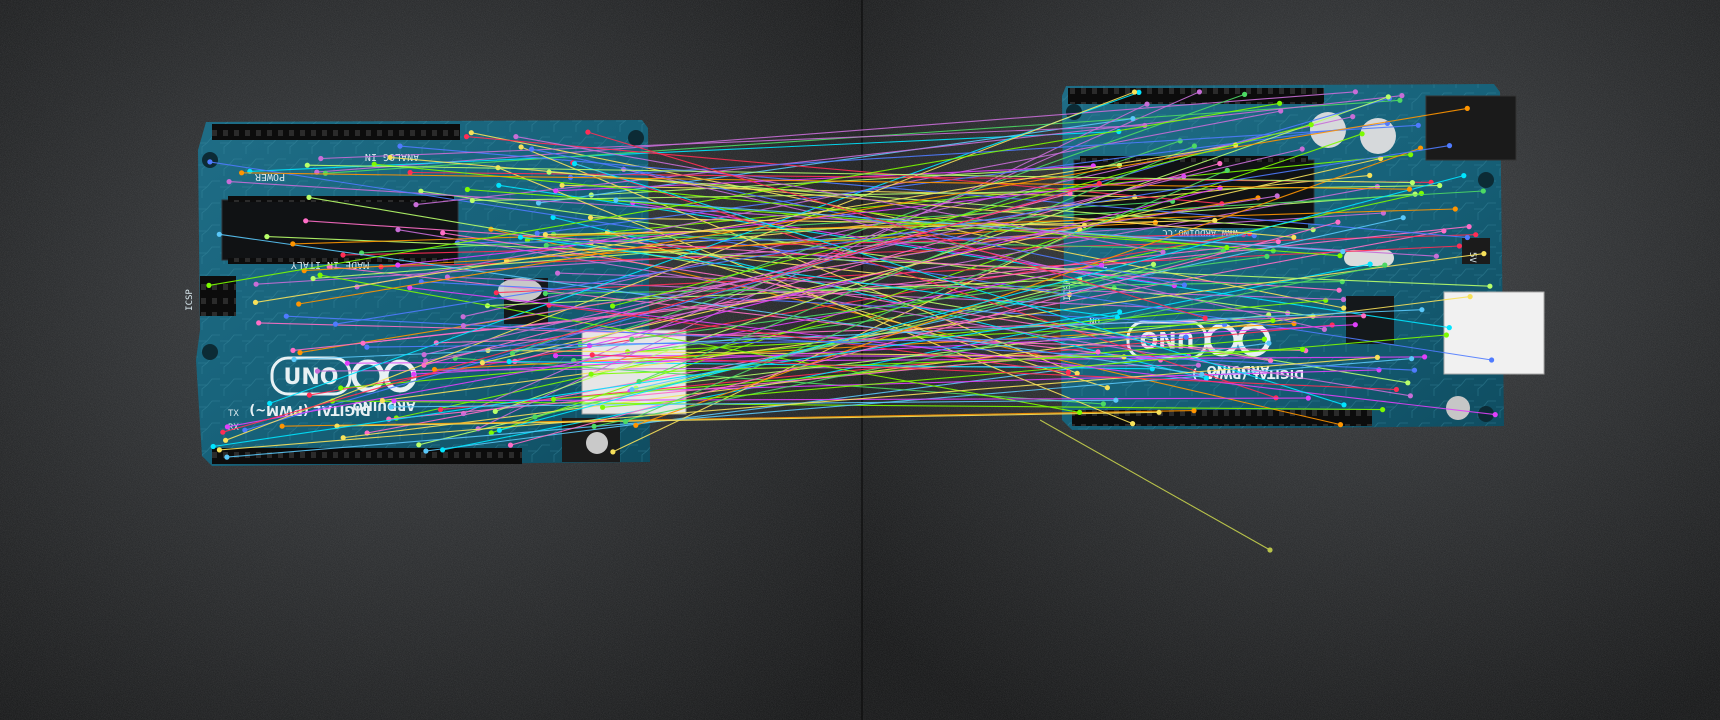 This screenshot has width=1720, height=720. I want to click on left-model-label: UNO, so click(311, 377).